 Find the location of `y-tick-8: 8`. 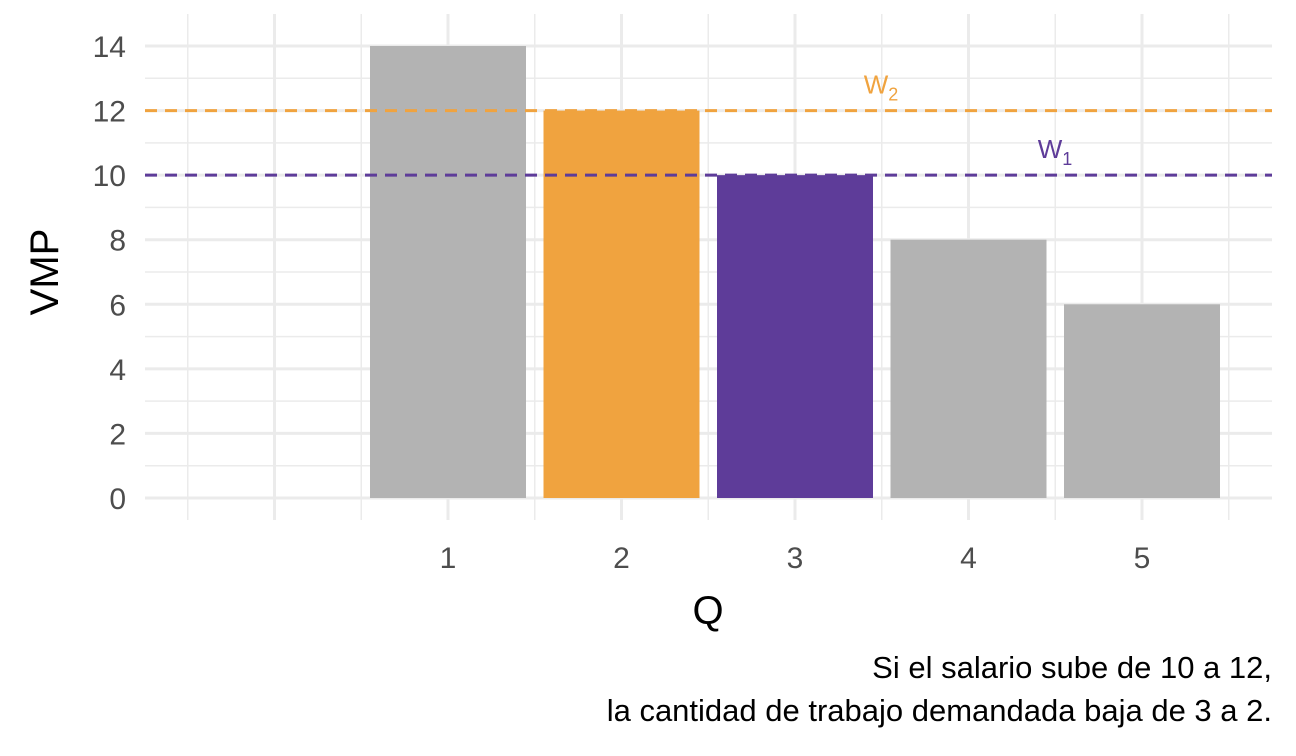

y-tick-8: 8 is located at coordinates (117, 241).